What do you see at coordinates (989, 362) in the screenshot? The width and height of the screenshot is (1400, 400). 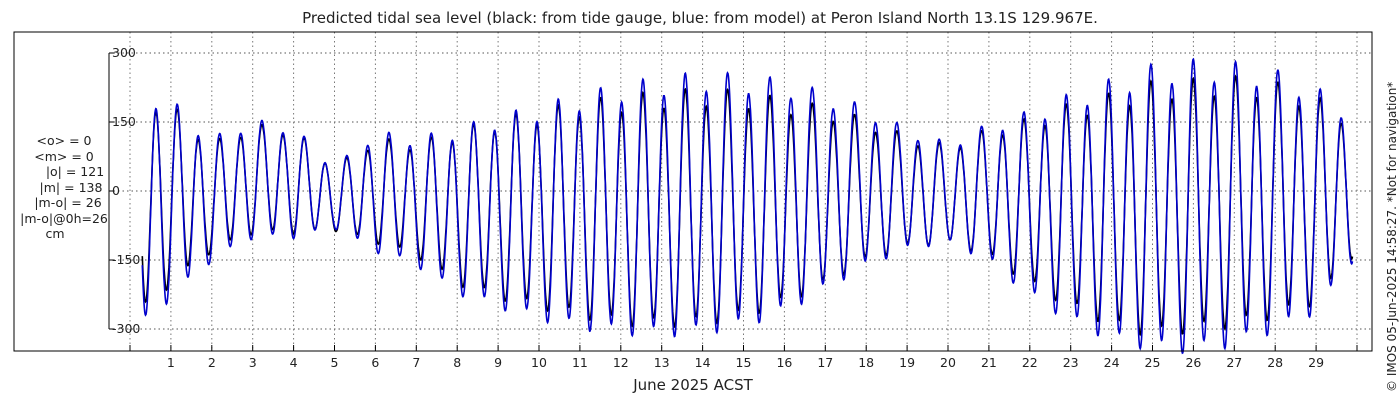 I see `x-tick-label: 21` at bounding box center [989, 362].